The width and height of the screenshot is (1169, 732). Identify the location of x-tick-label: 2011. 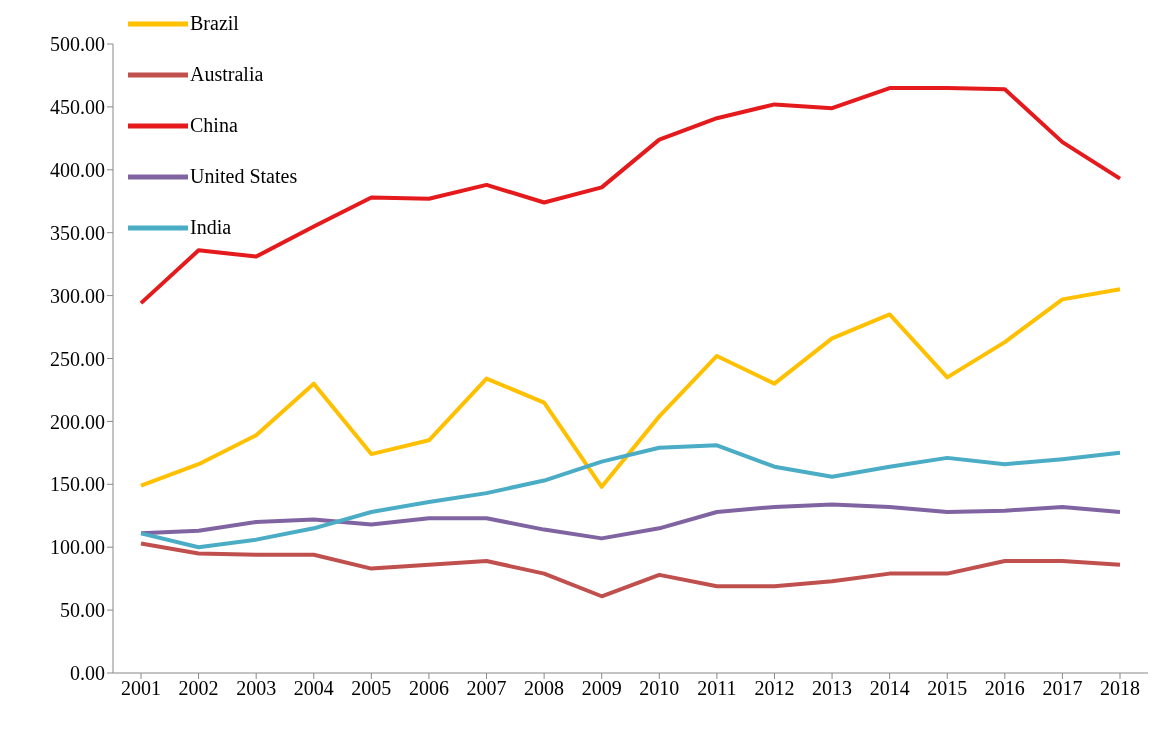
(717, 688).